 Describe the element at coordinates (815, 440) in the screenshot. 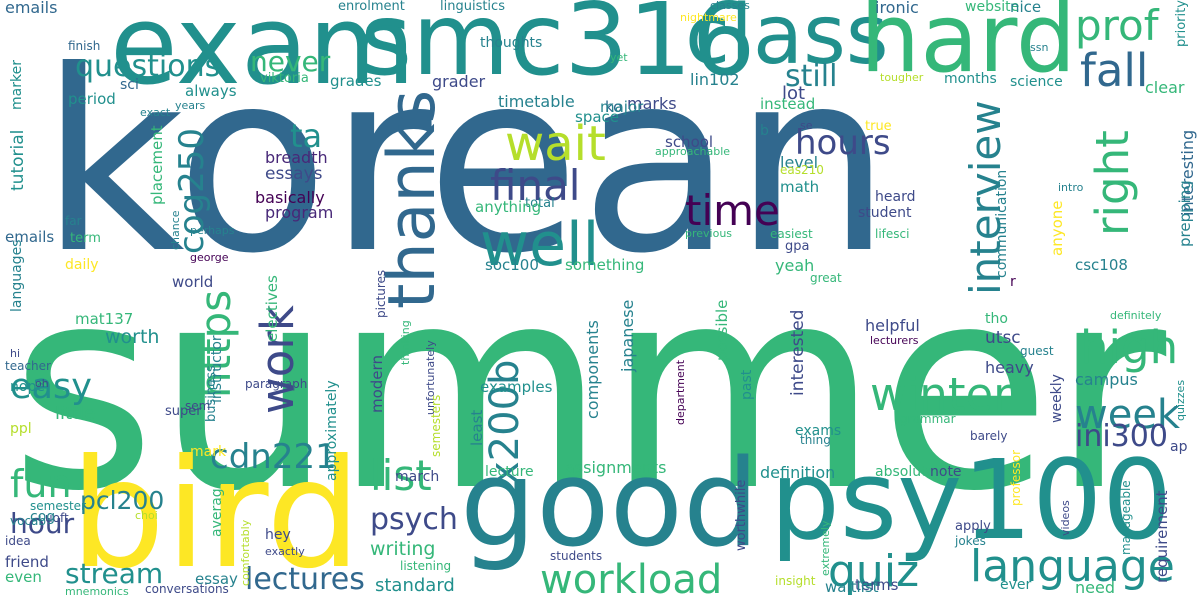

I see `word-thing: thing` at that location.